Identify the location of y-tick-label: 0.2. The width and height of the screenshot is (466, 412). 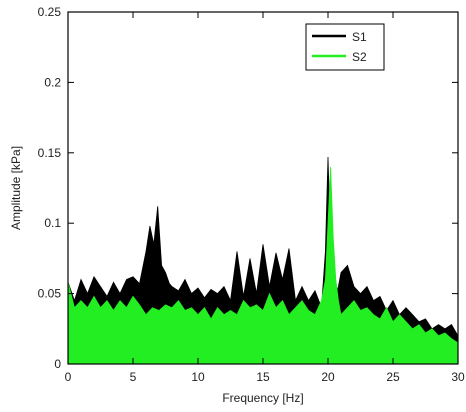
(52, 82).